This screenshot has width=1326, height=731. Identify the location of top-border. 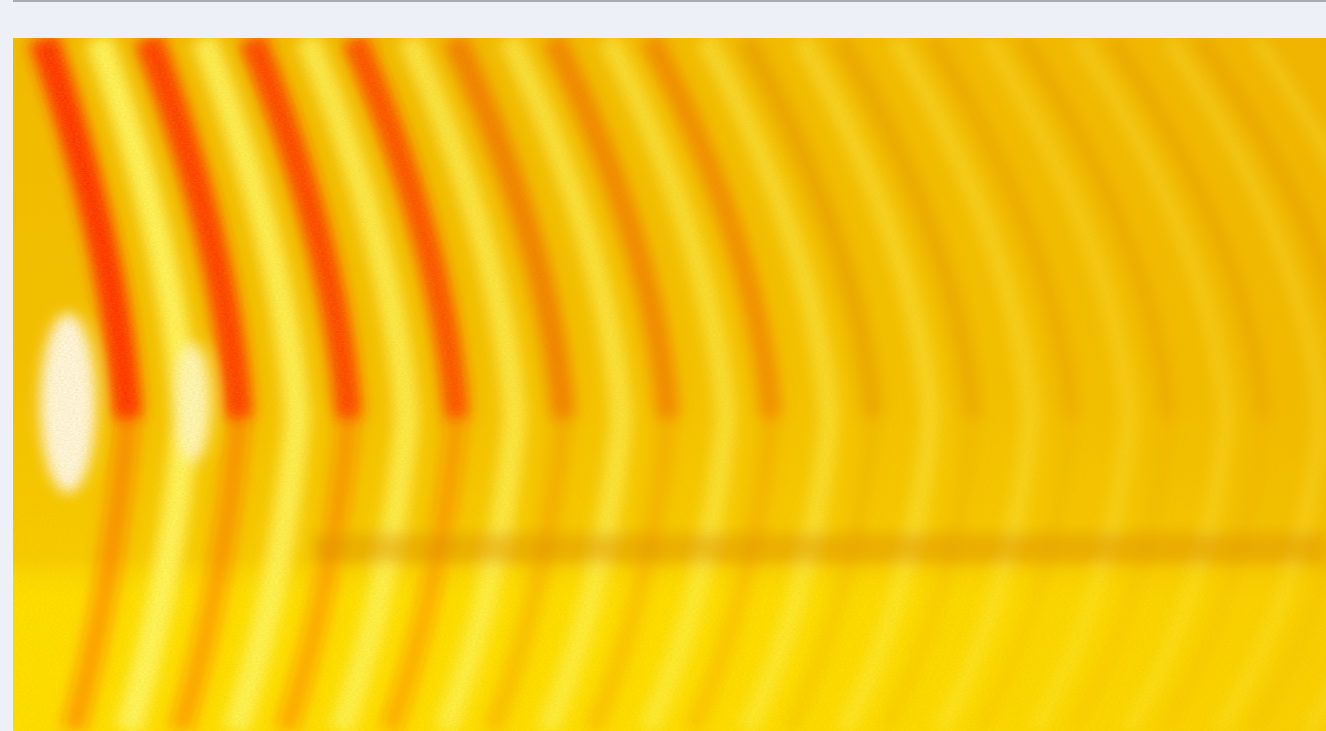
(669, 1).